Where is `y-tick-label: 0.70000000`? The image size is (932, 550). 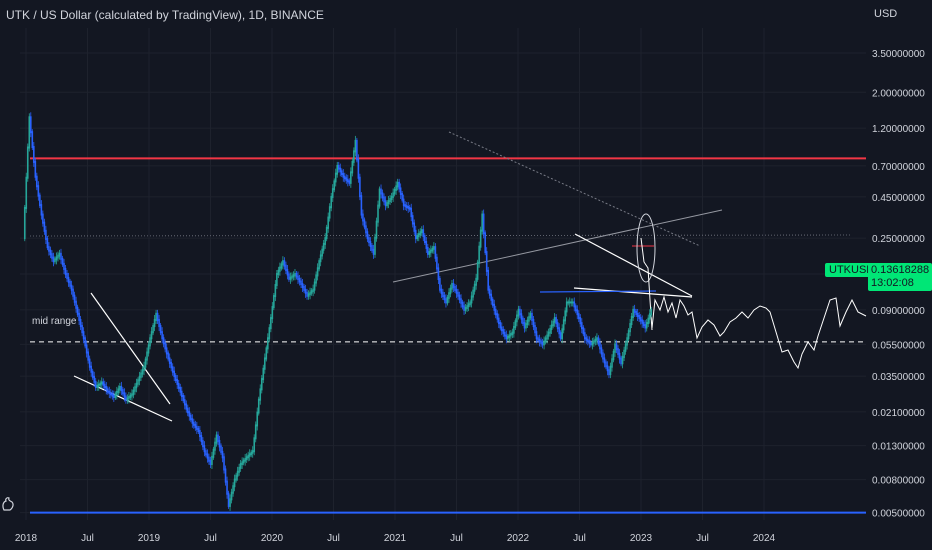
y-tick-label: 0.70000000 is located at coordinates (898, 167).